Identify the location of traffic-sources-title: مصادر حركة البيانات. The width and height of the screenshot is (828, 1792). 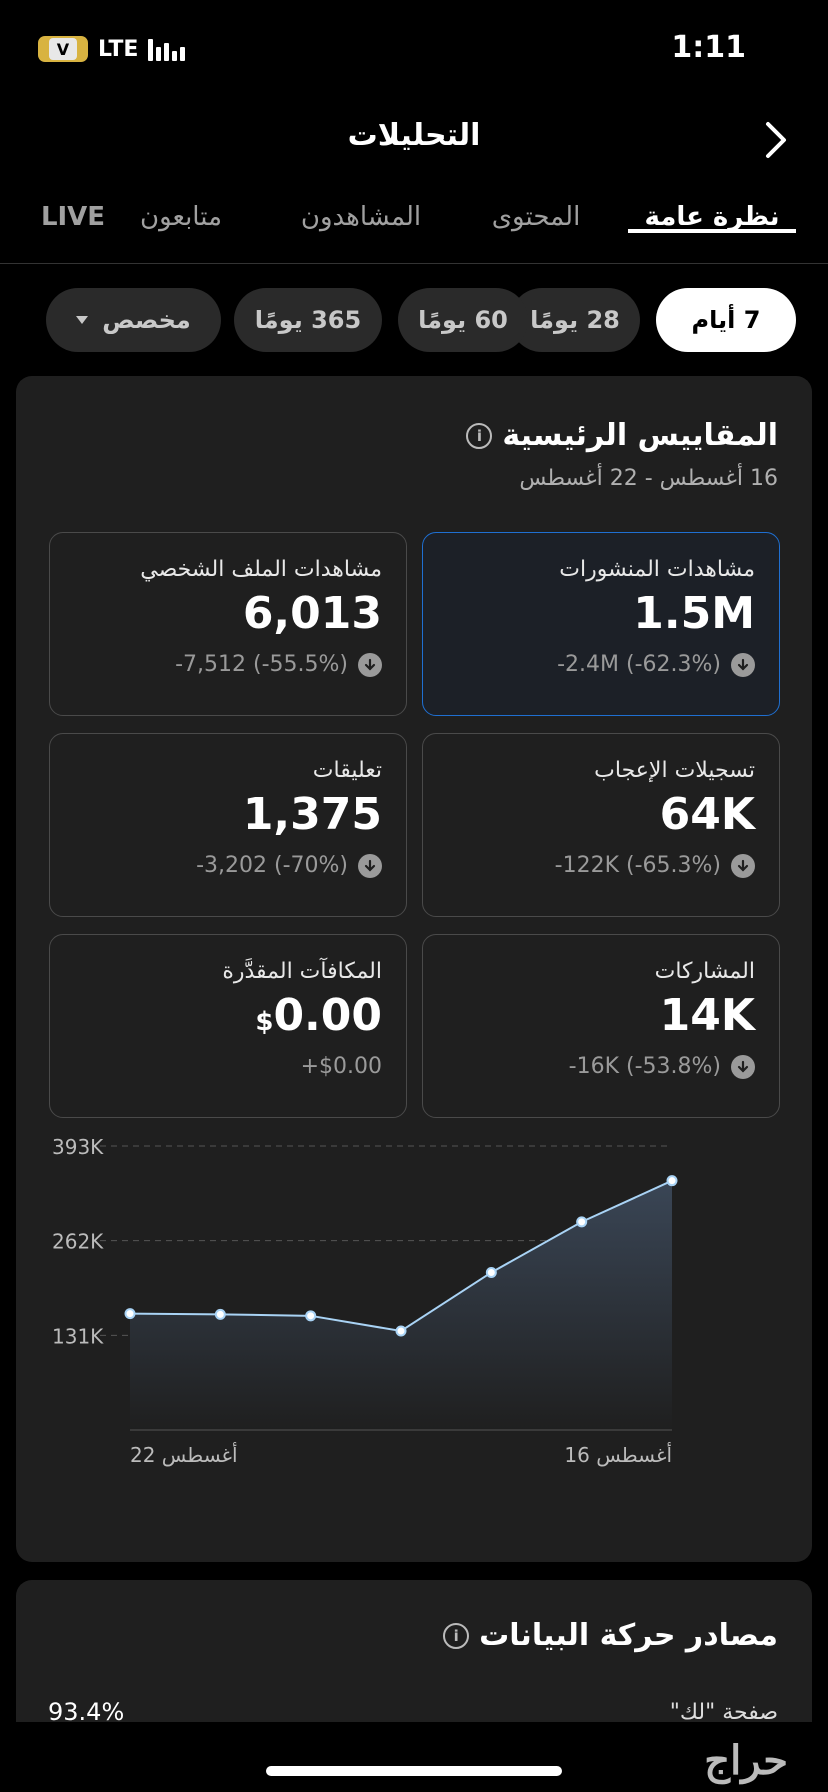
(628, 1635).